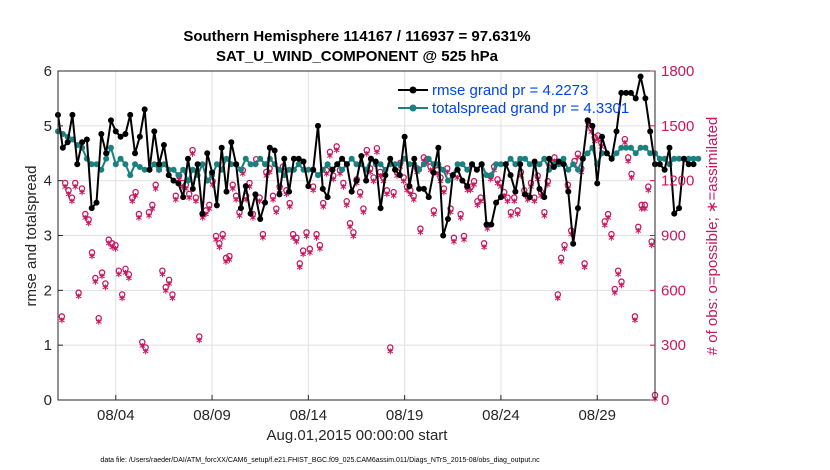 The height and width of the screenshot is (470, 830). Describe the element at coordinates (665, 400) in the screenshot. I see `y2-tick-label: 0` at that location.